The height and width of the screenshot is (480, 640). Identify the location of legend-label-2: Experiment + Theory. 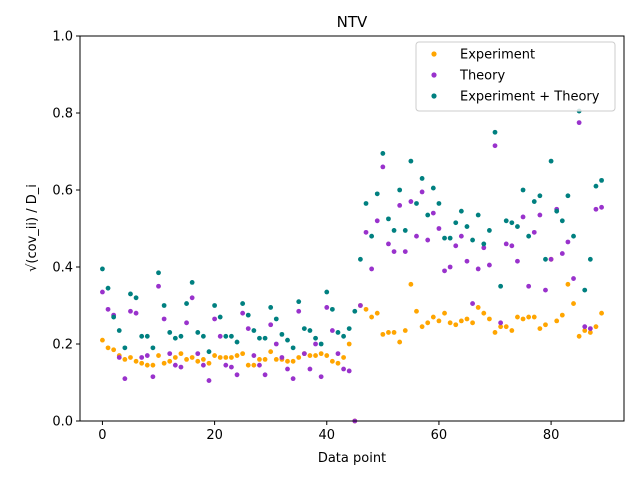
(530, 97).